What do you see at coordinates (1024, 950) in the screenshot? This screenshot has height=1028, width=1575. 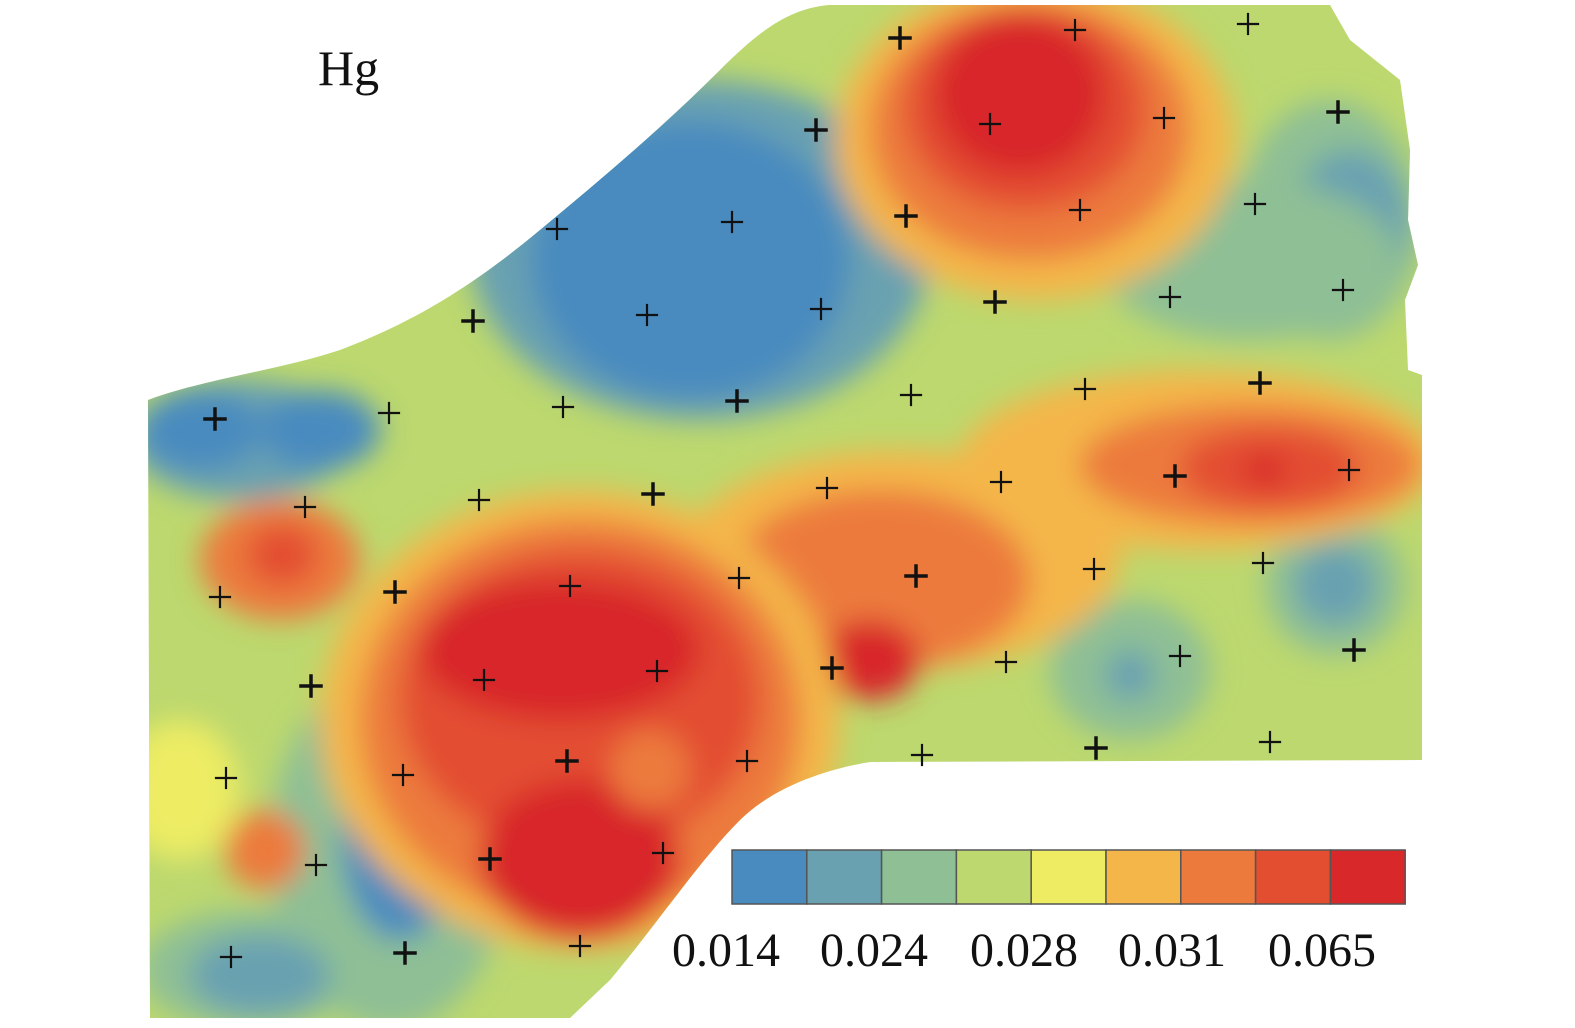 I see `legend-label-2: 0.028` at bounding box center [1024, 950].